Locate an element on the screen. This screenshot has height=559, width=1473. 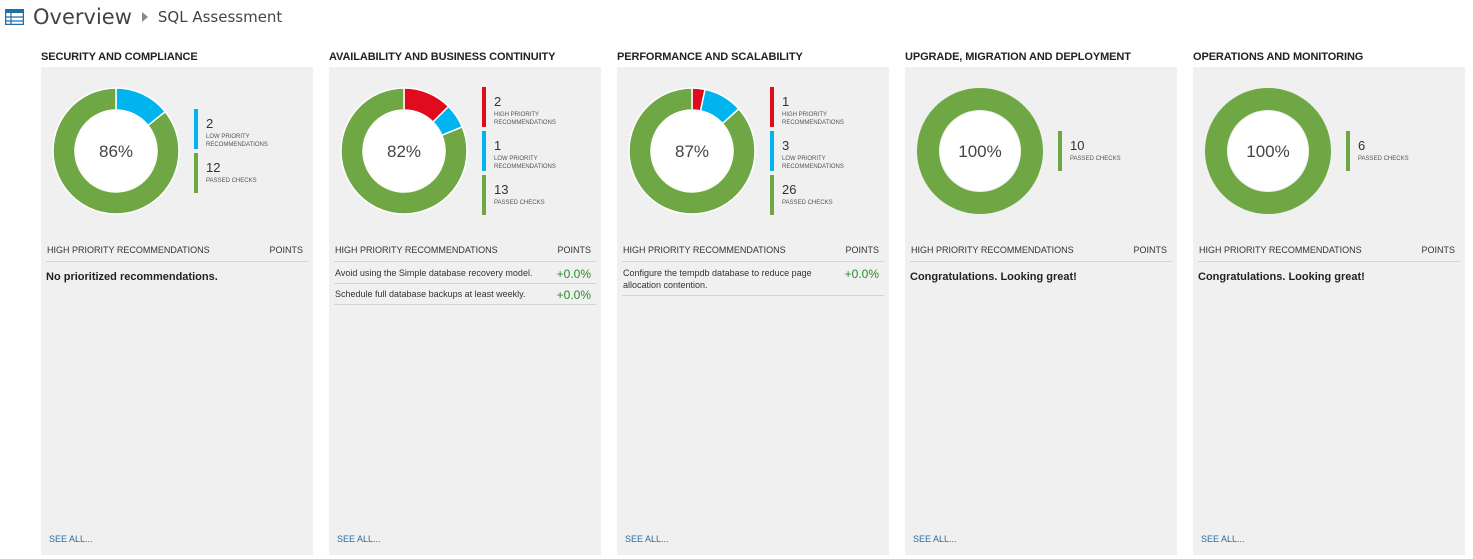
donut-percent-label: 87% is located at coordinates (692, 151).